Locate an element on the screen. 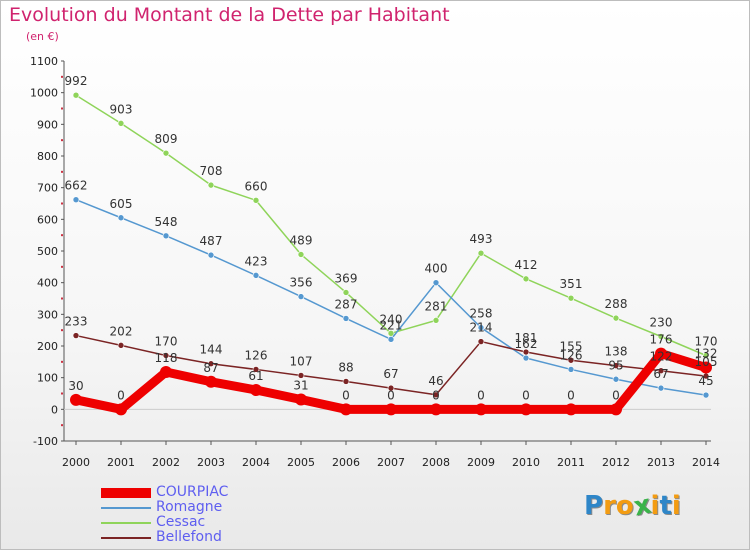 This screenshot has height=550, width=750. logo-letter: t is located at coordinates (665, 506).